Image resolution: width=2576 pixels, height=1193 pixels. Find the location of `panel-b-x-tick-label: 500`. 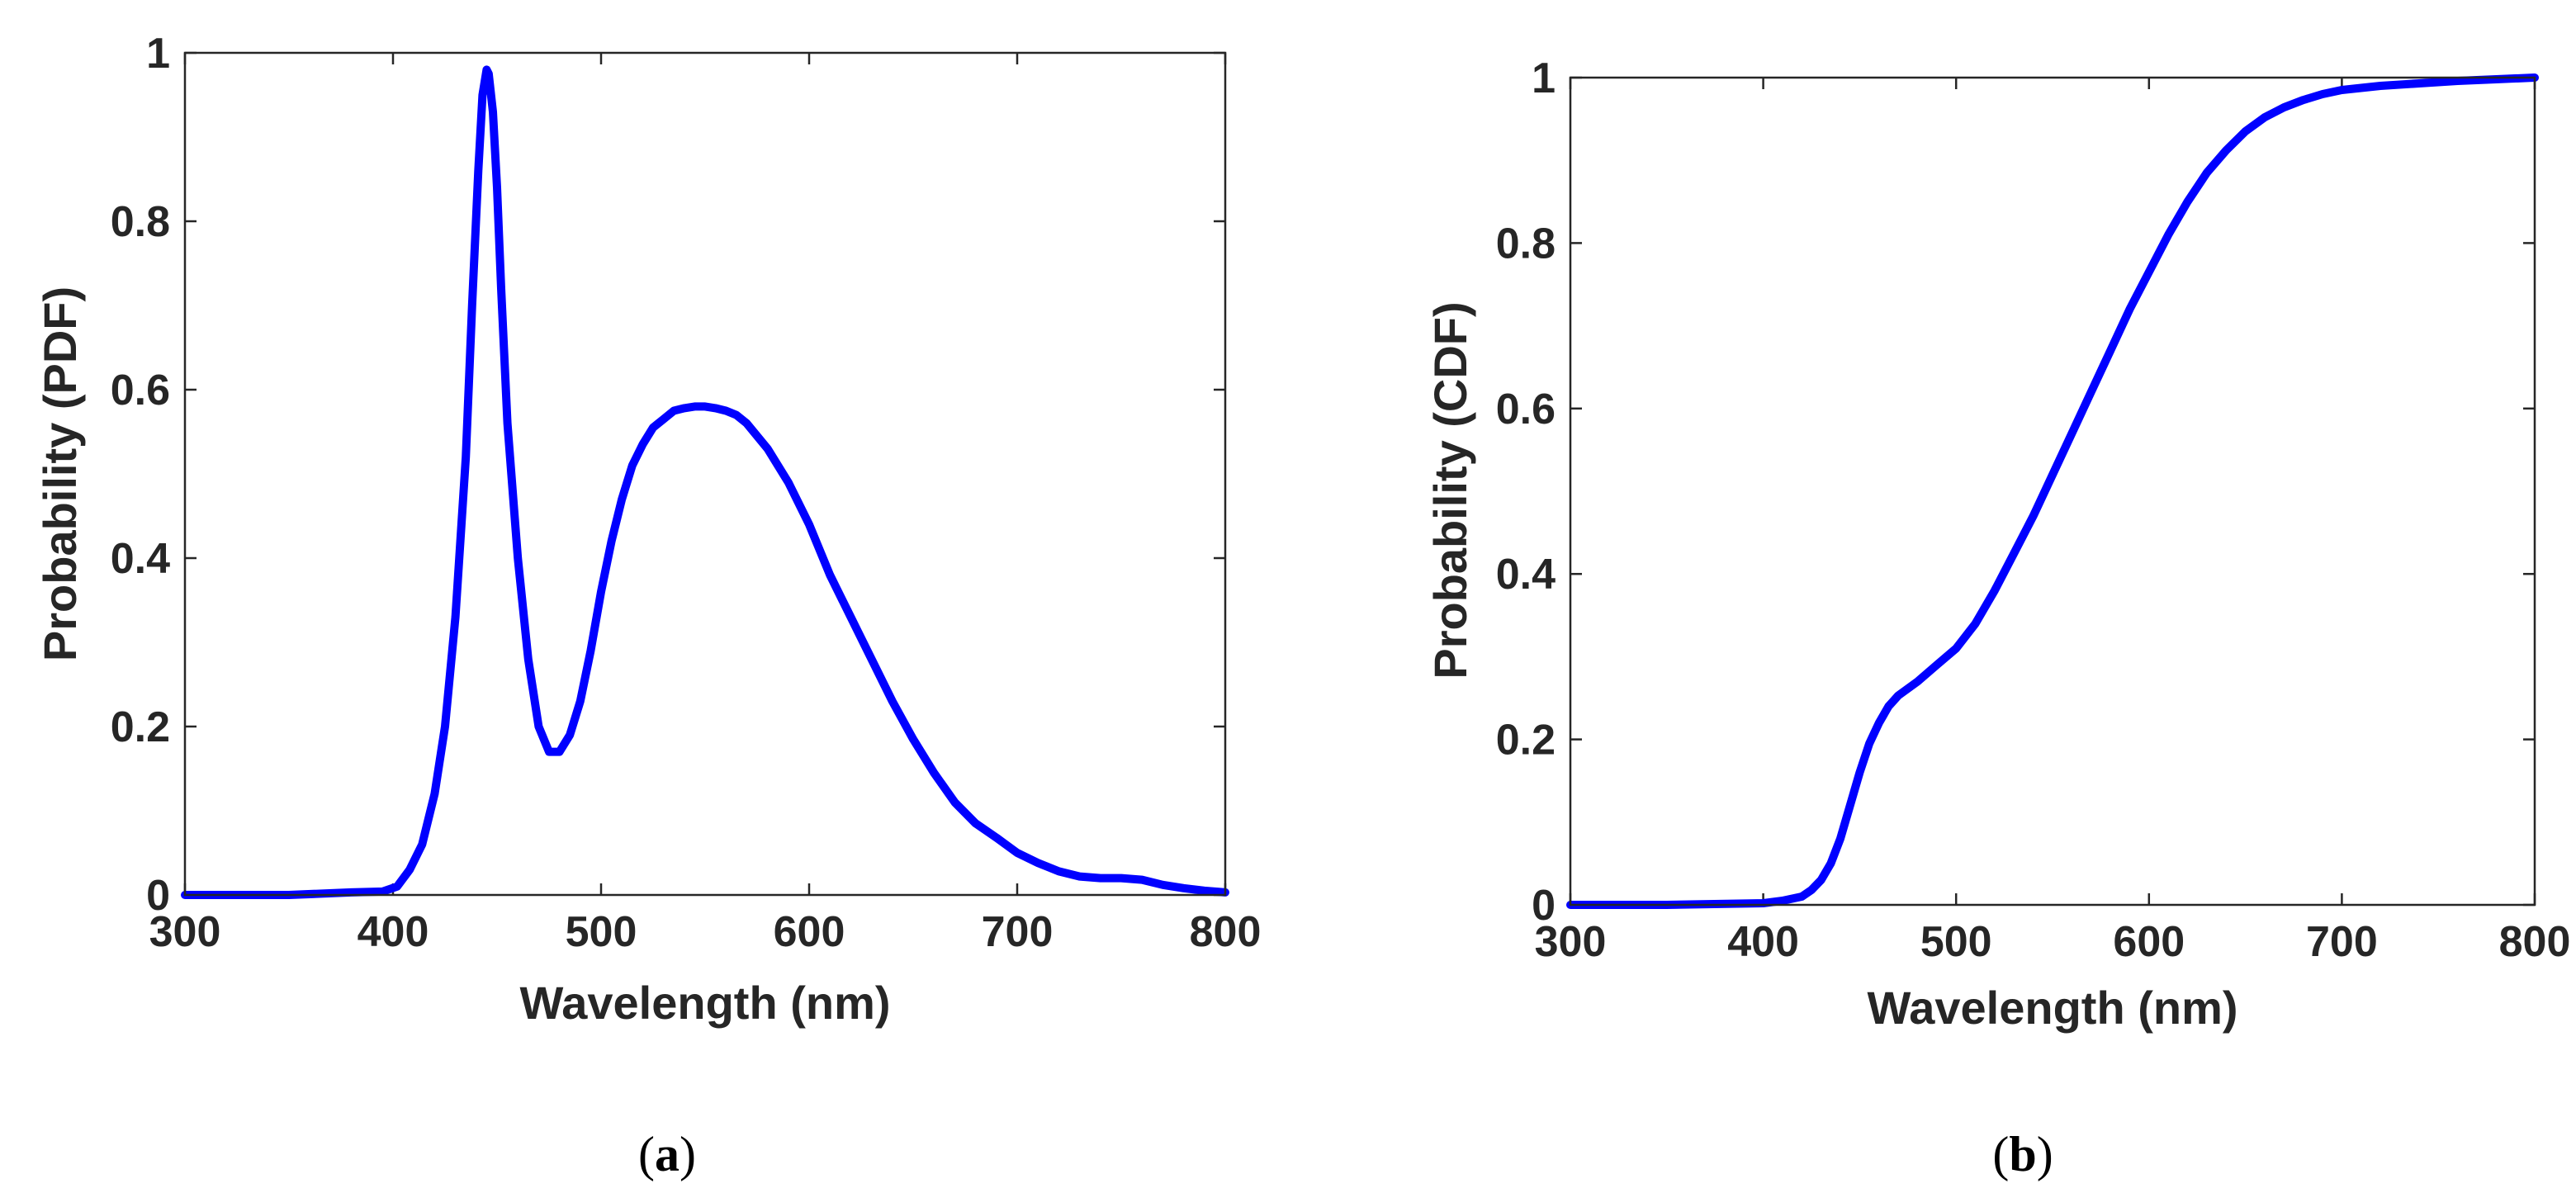

panel-b-x-tick-label: 500 is located at coordinates (1956, 942).